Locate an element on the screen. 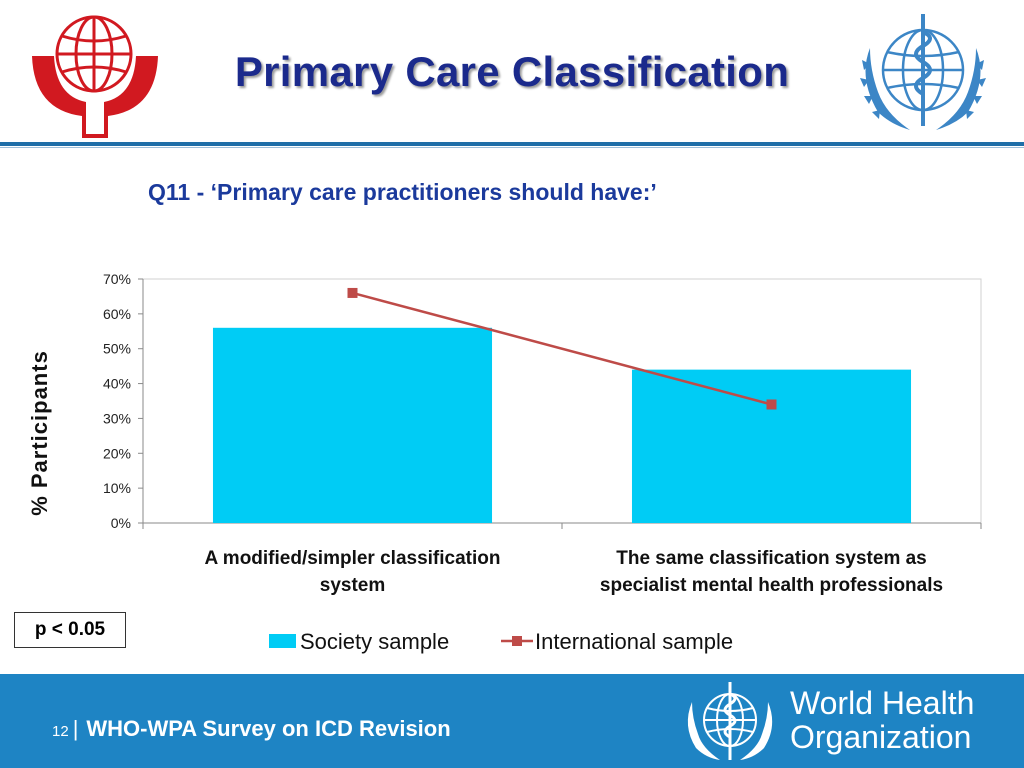 The height and width of the screenshot is (768, 1024). page-number: 12 is located at coordinates (60, 731).